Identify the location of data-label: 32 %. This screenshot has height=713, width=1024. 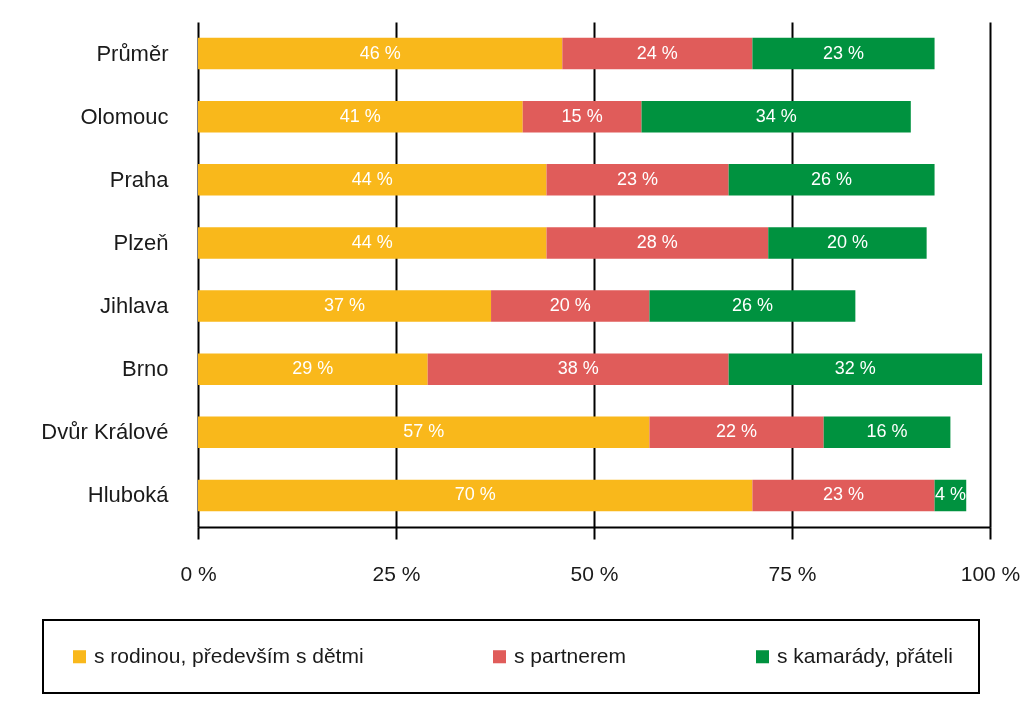
(855, 368).